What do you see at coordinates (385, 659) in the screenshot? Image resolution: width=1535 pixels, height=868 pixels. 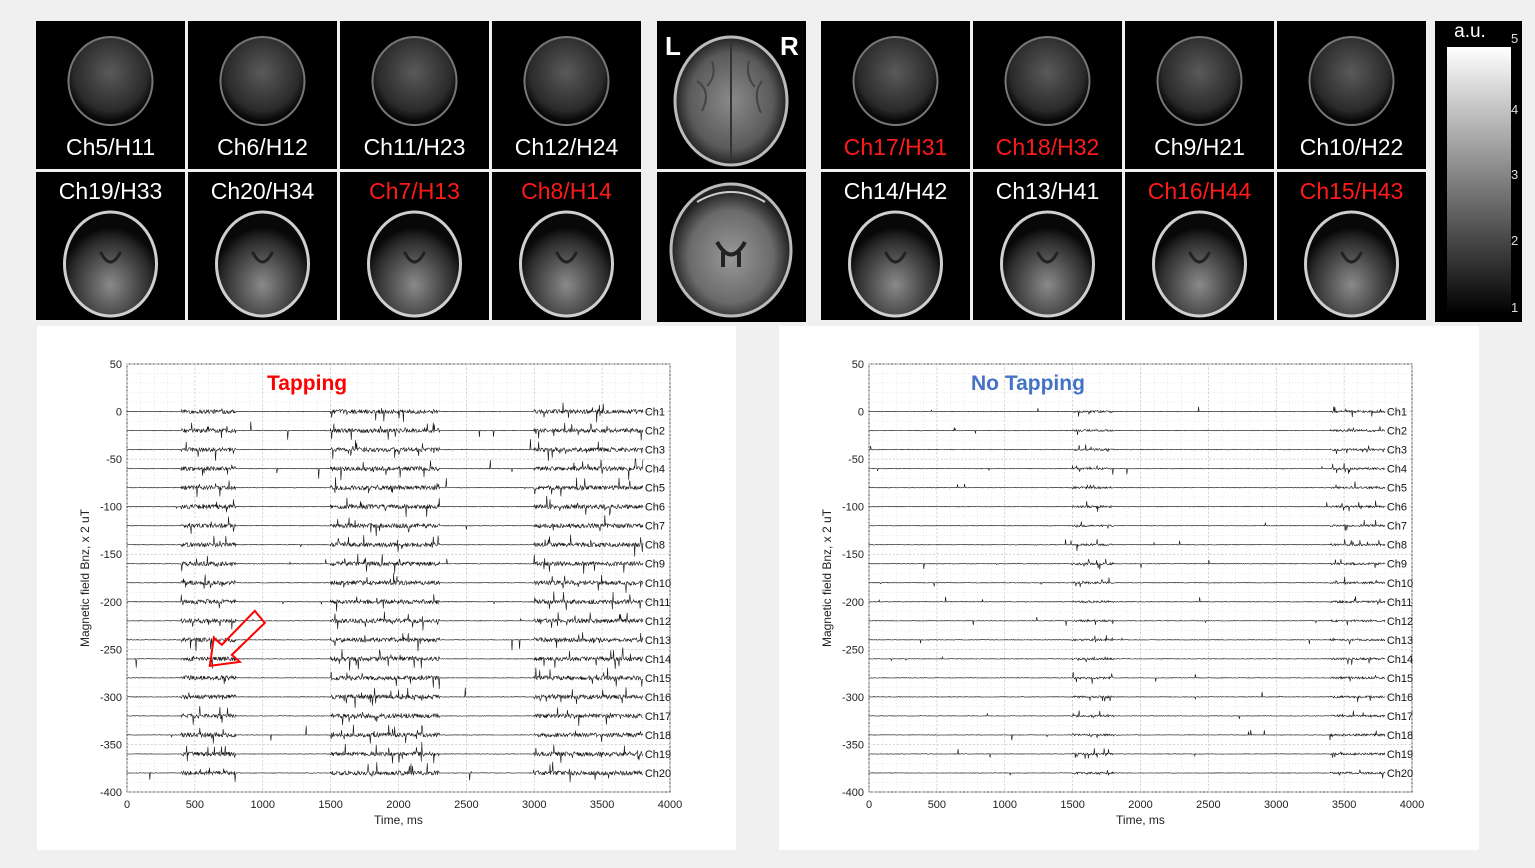 I see `trace-ch14` at bounding box center [385, 659].